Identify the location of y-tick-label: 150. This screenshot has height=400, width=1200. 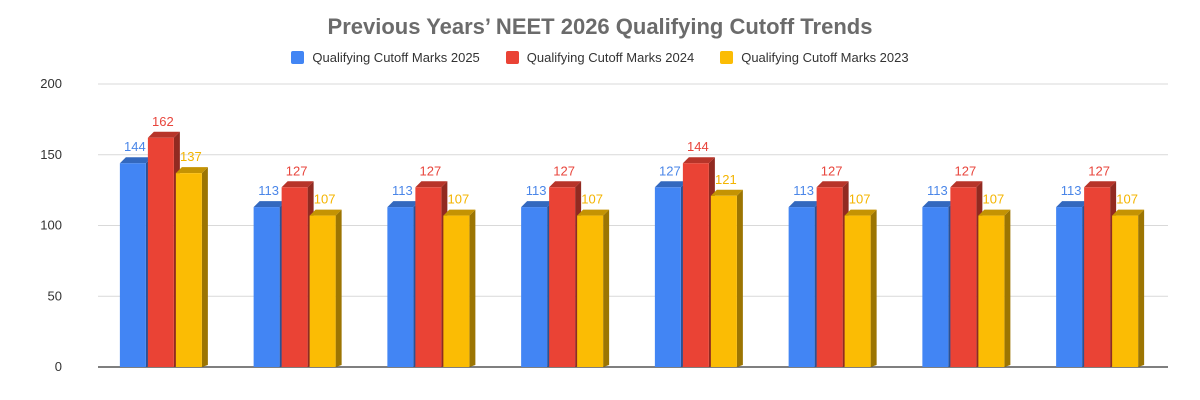
(51, 154).